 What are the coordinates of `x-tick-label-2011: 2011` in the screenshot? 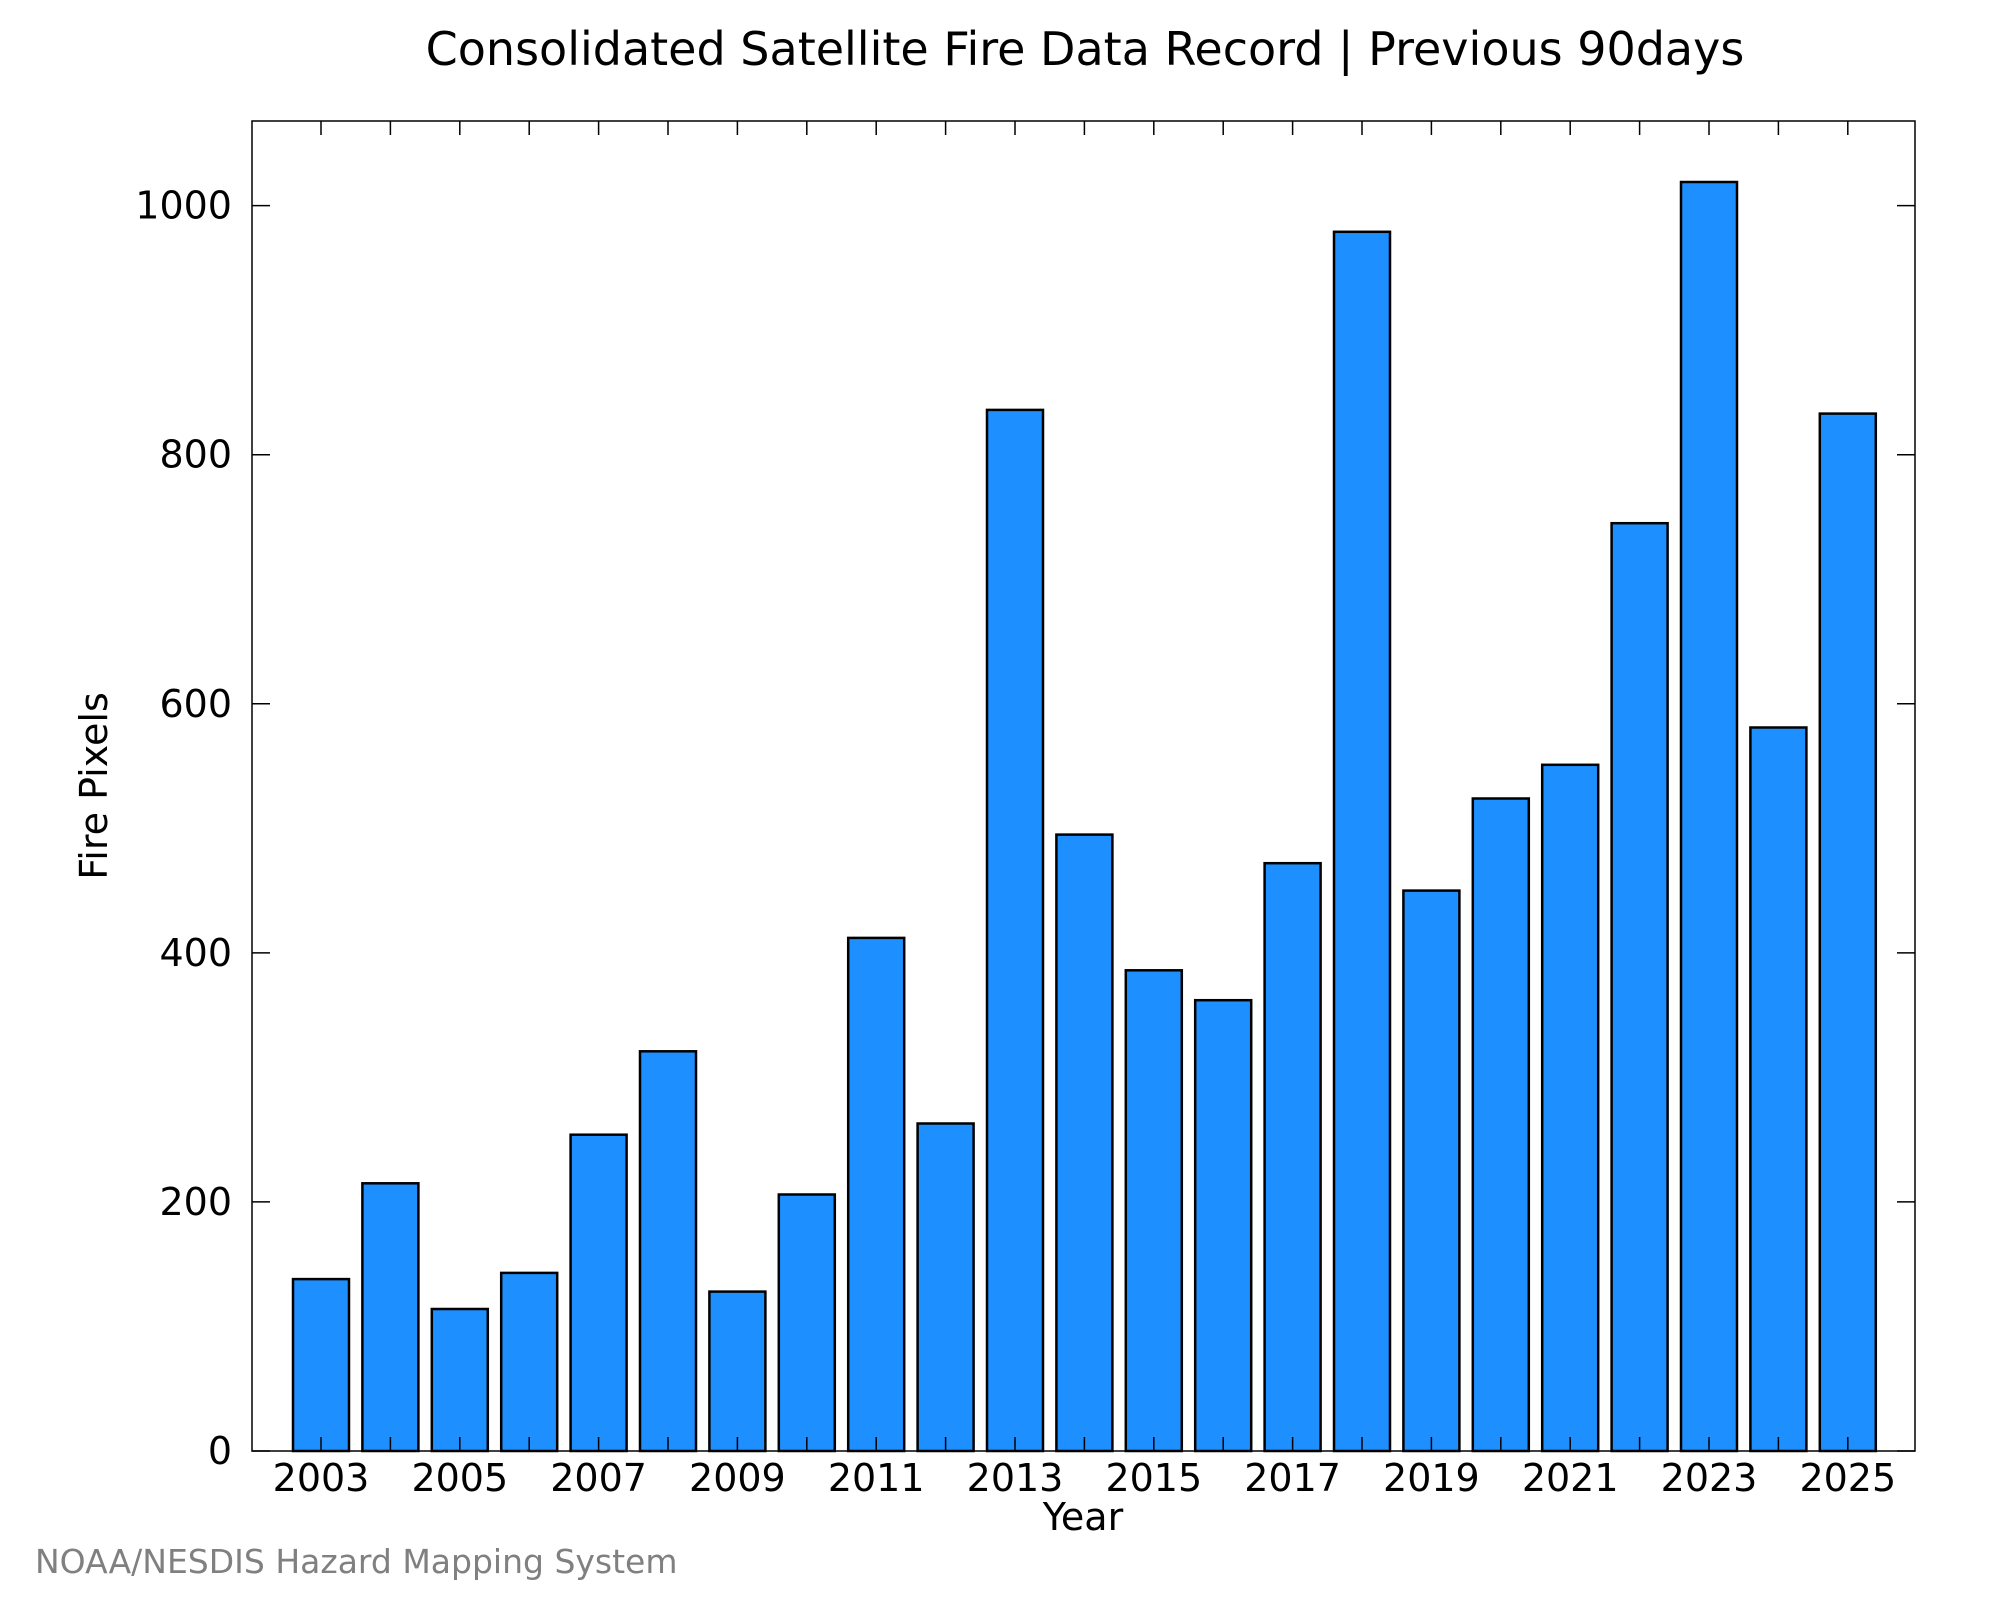 It's located at (876, 1478).